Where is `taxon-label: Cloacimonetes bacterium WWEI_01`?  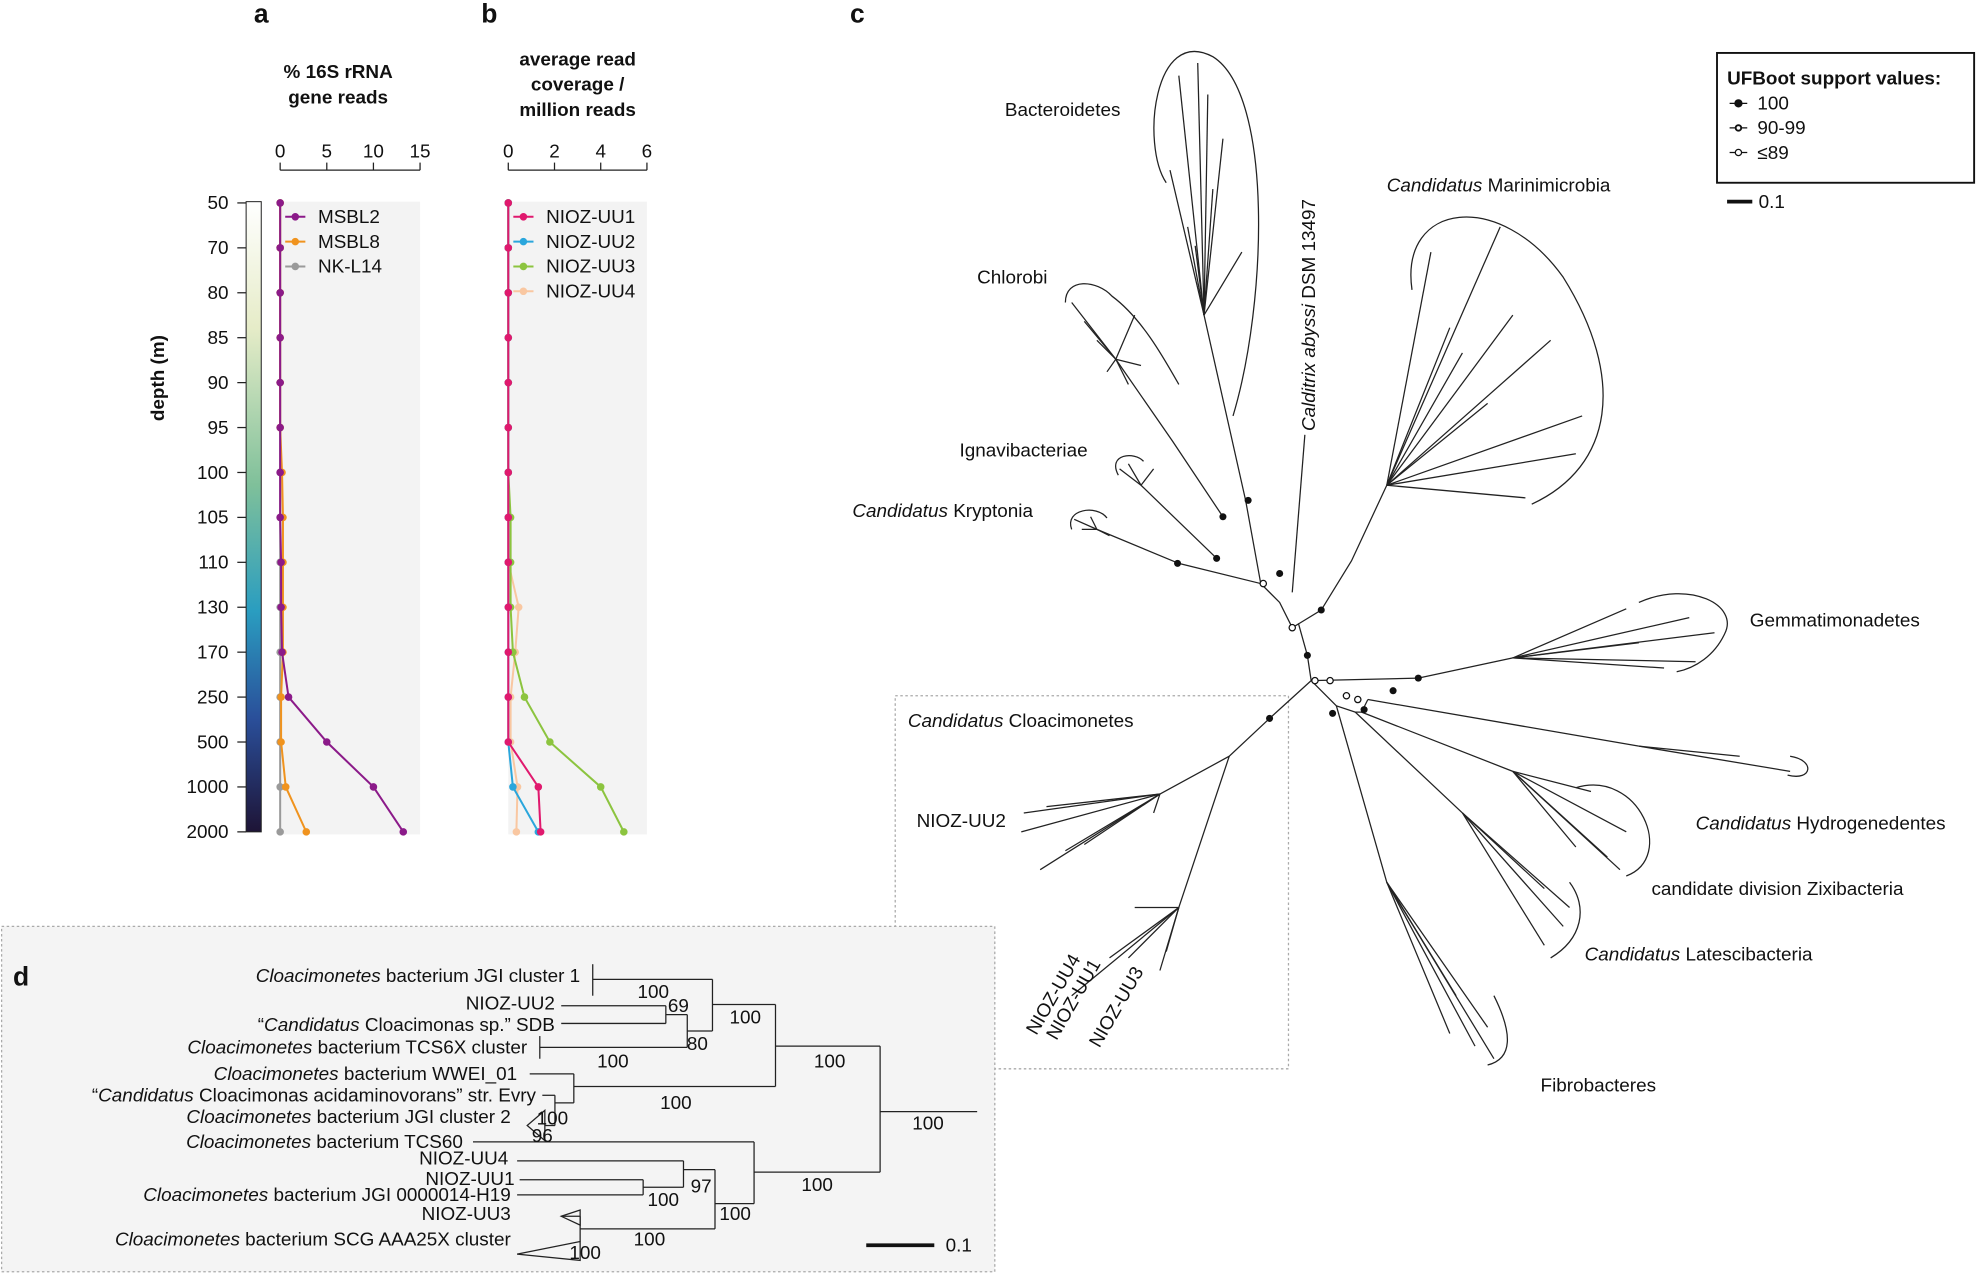
taxon-label: Cloacimonetes bacterium WWEI_01 is located at coordinates (365, 1074).